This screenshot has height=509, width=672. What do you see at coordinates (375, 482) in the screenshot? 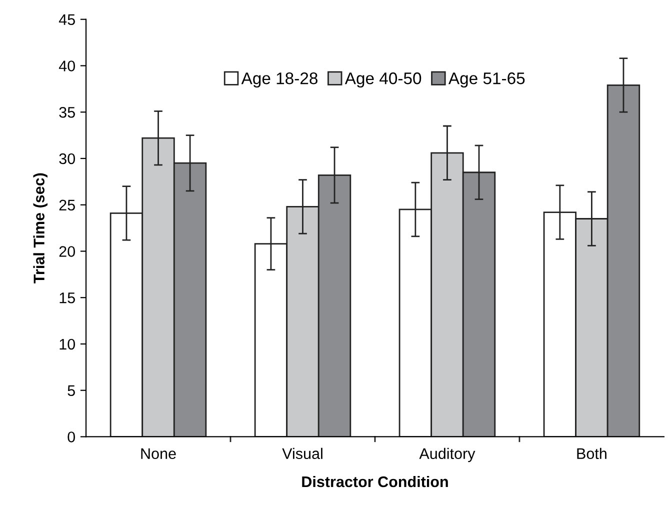
I see `x-axis-title: Distractor Condition` at bounding box center [375, 482].